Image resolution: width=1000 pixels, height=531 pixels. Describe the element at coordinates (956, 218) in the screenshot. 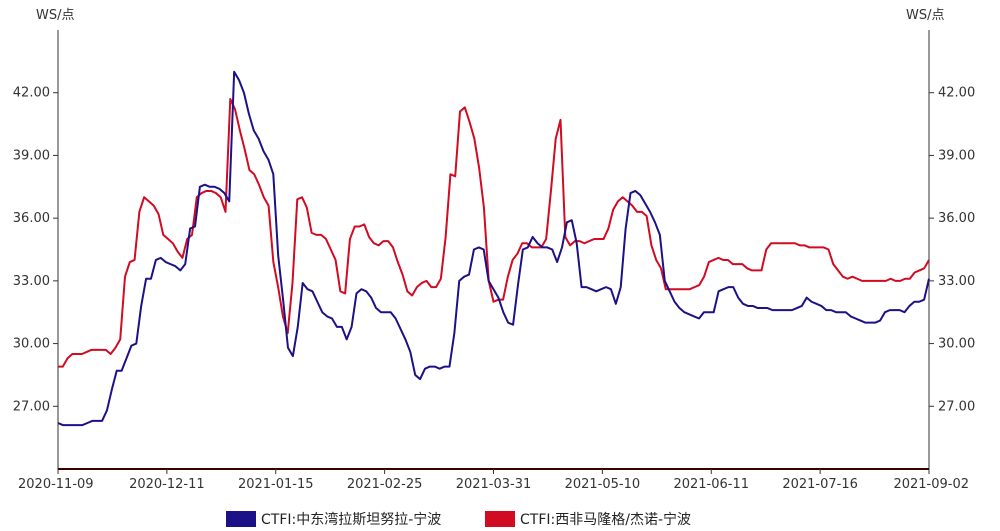

I see `right-y-tick-label: 36.00` at that location.